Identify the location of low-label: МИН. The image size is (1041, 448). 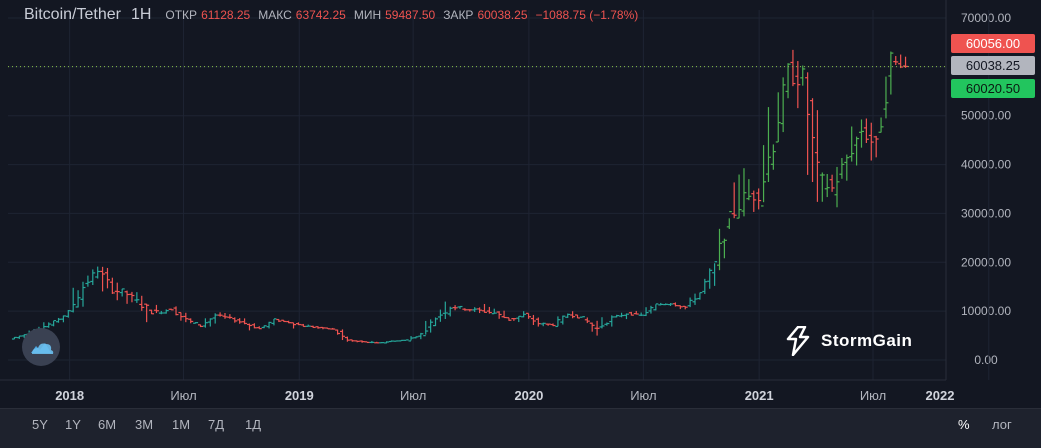
(367, 15).